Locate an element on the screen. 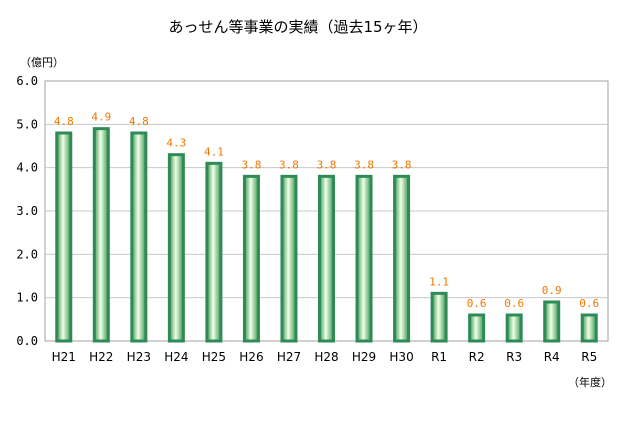  x-axis-unit: （年度） is located at coordinates (590, 382).